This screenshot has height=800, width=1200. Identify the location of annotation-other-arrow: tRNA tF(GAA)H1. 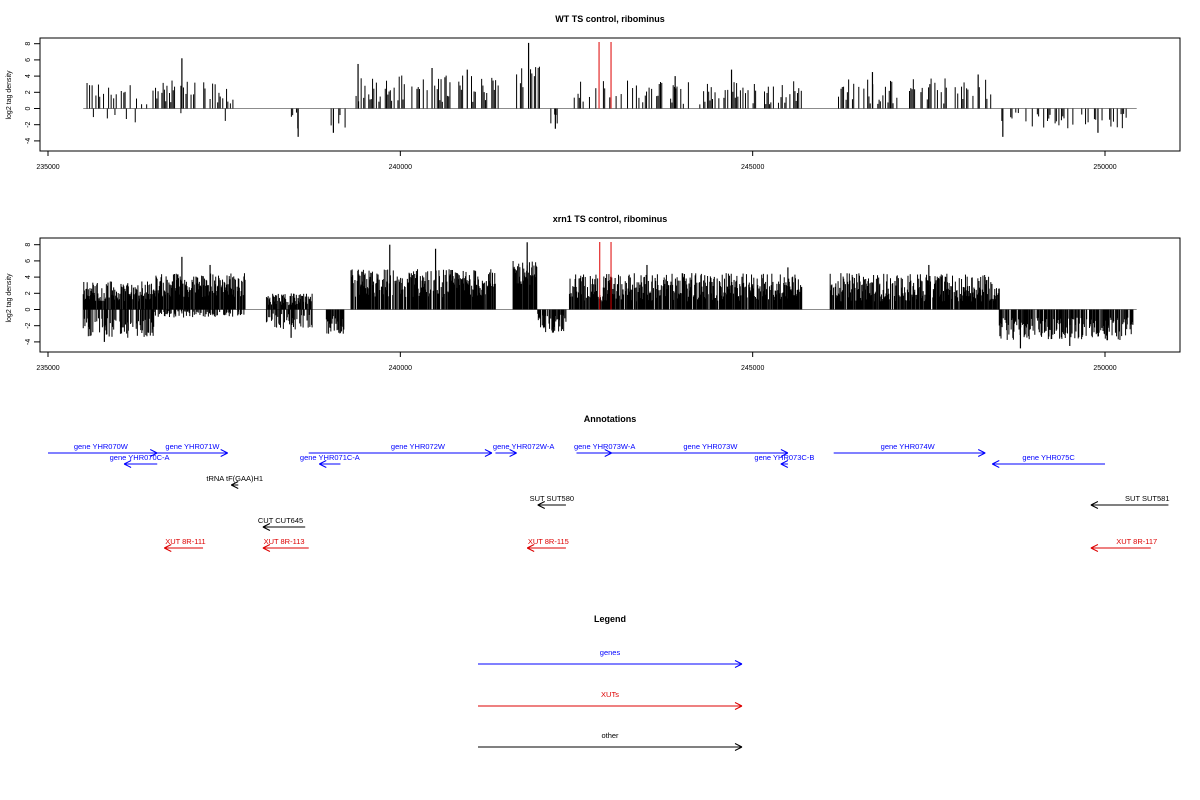
(234, 481).